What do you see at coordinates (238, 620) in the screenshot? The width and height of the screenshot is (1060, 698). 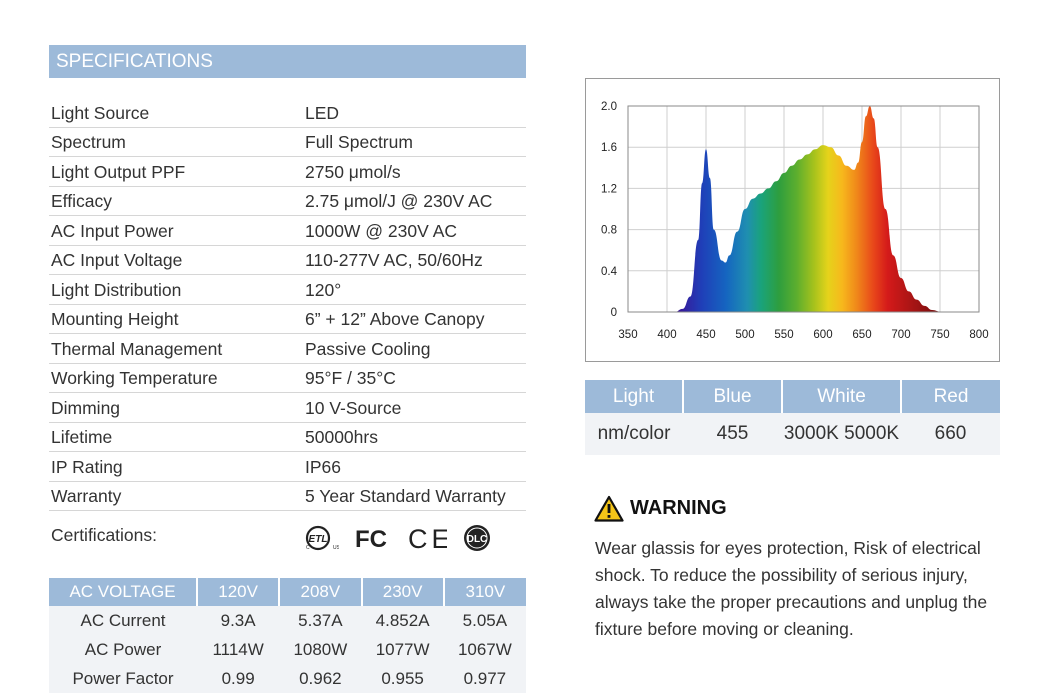 I see `table-cell: 9.3A` at bounding box center [238, 620].